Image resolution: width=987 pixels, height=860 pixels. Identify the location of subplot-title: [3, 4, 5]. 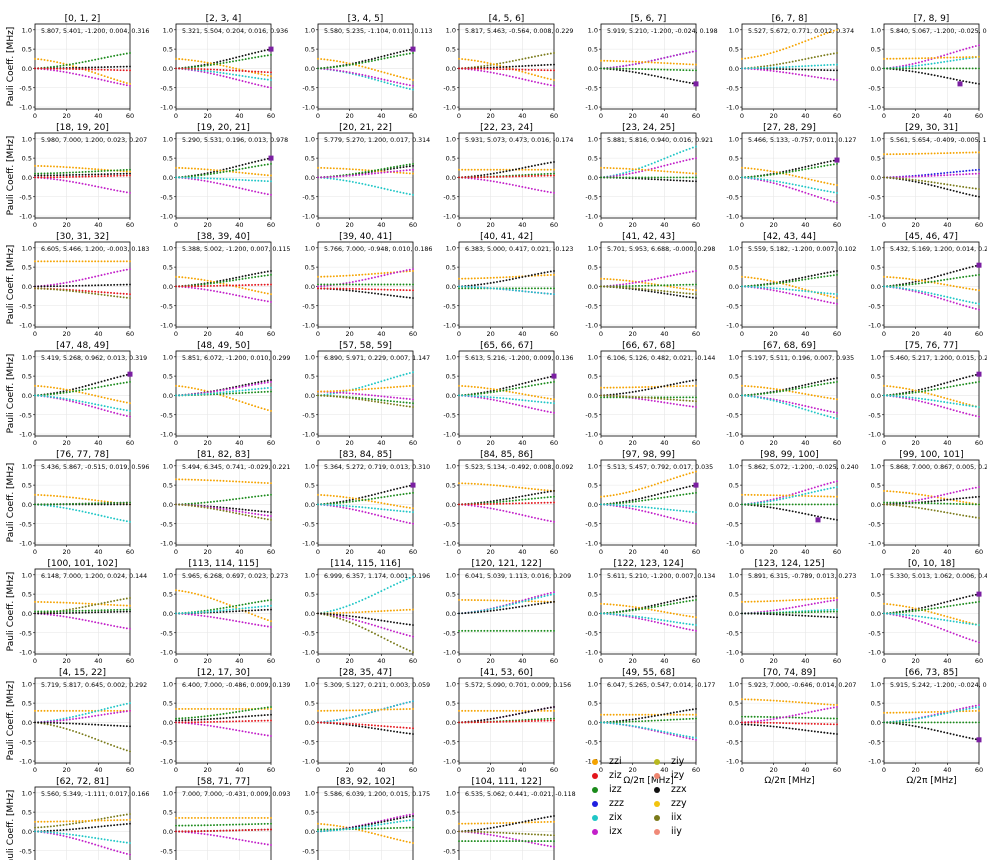
(366, 19).